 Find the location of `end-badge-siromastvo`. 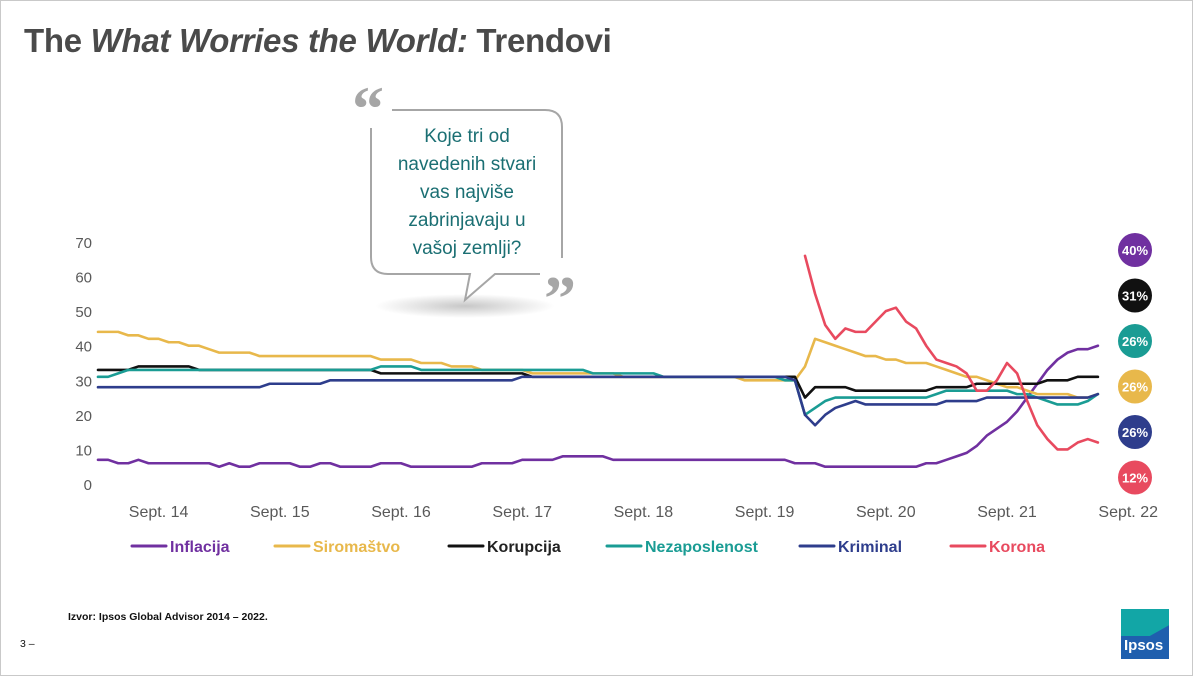

end-badge-siromastvo is located at coordinates (1135, 386).